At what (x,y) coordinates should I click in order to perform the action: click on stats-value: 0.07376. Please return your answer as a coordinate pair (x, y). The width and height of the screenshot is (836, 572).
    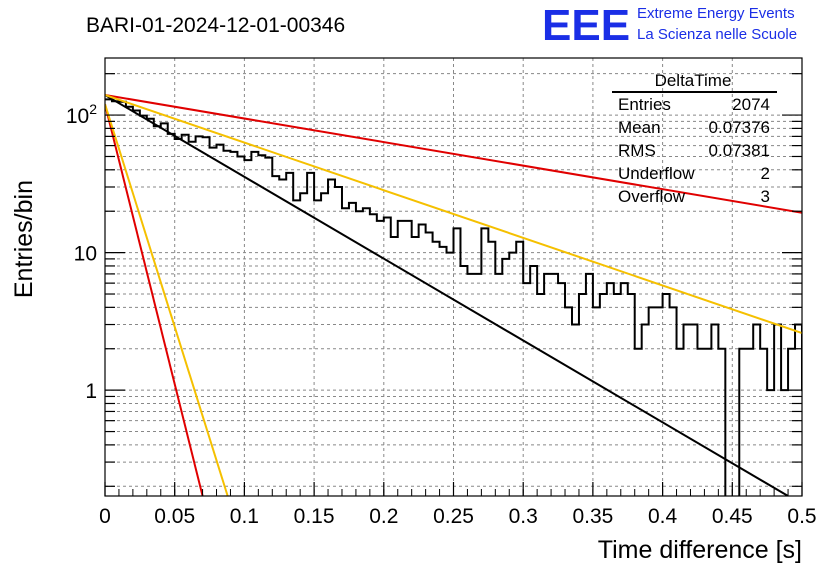
    Looking at the image, I should click on (739, 127).